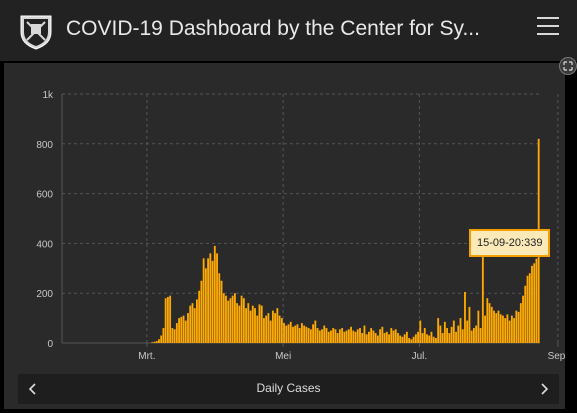  Describe the element at coordinates (44, 294) in the screenshot. I see `y-tick-label: 200` at that location.